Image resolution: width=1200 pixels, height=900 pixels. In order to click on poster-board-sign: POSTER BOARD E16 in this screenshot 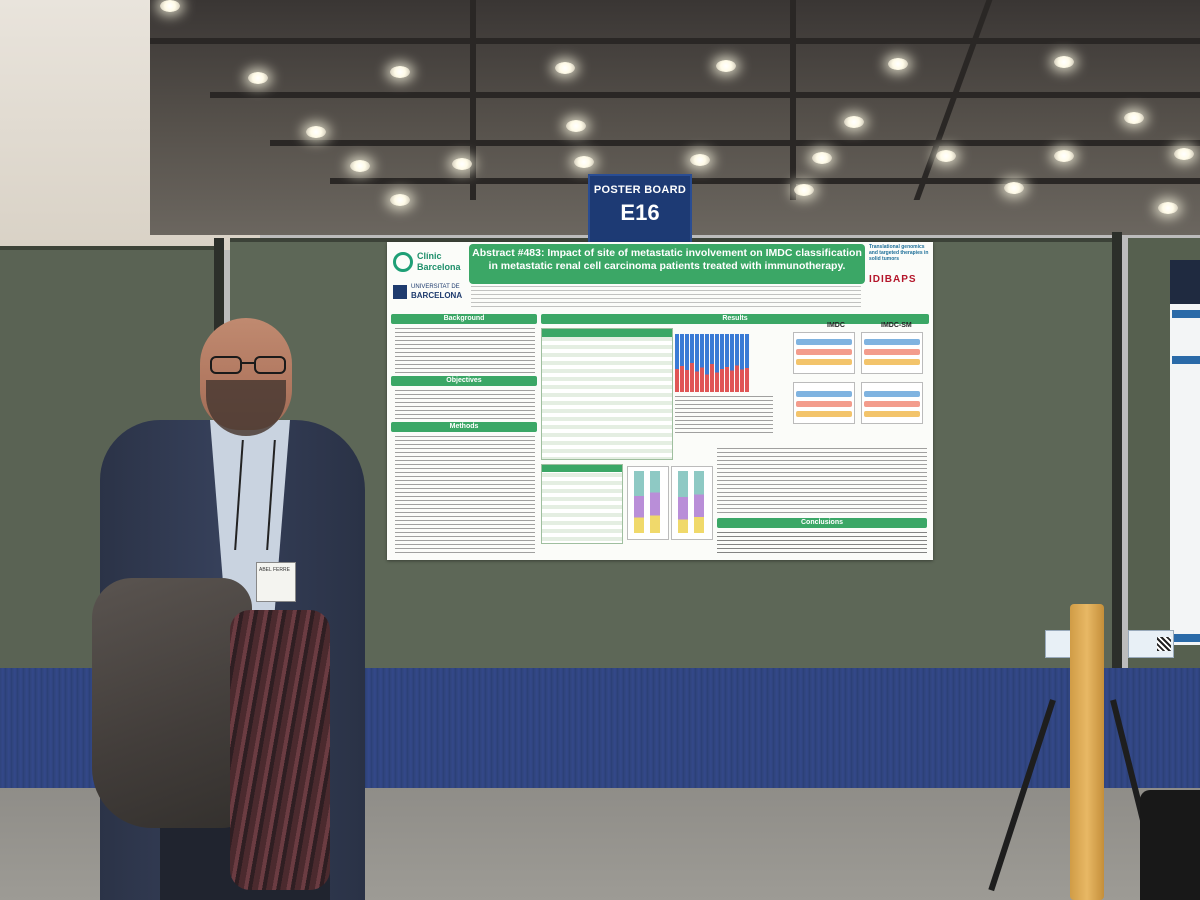, I will do `click(640, 209)`.